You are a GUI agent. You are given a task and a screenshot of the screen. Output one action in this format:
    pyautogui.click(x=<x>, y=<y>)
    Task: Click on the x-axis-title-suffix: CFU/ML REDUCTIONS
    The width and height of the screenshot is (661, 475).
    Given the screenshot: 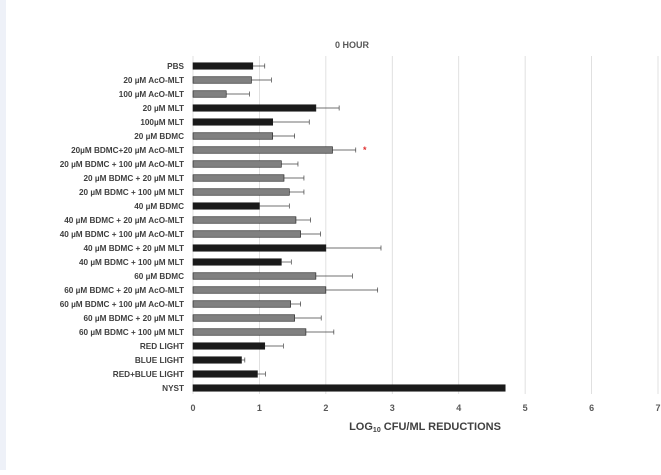 What is the action you would take?
    pyautogui.click(x=441, y=427)
    